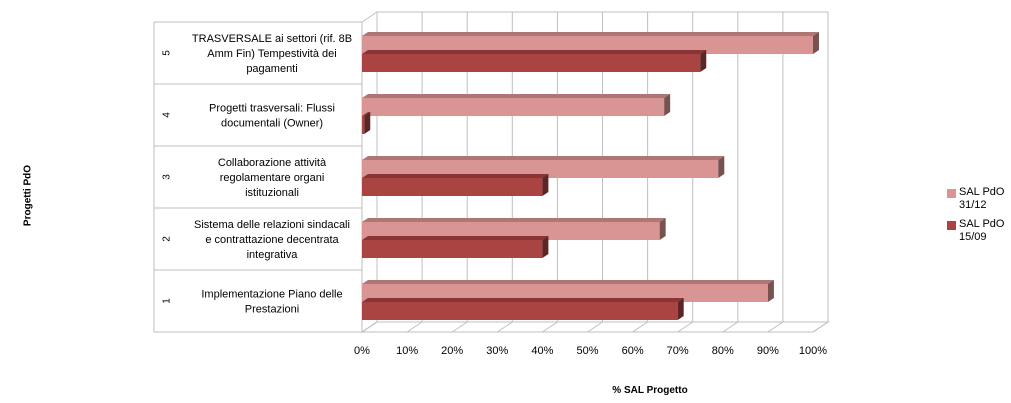  Describe the element at coordinates (167, 301) in the screenshot. I see `category-index-label: 1` at that location.